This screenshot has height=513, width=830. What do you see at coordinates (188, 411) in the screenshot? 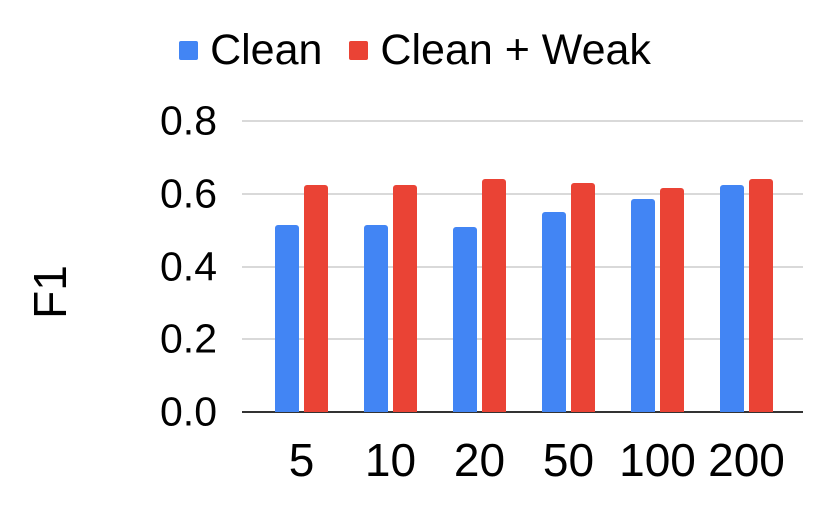
I see `y-tick-label-0.0: 0.0` at bounding box center [188, 411].